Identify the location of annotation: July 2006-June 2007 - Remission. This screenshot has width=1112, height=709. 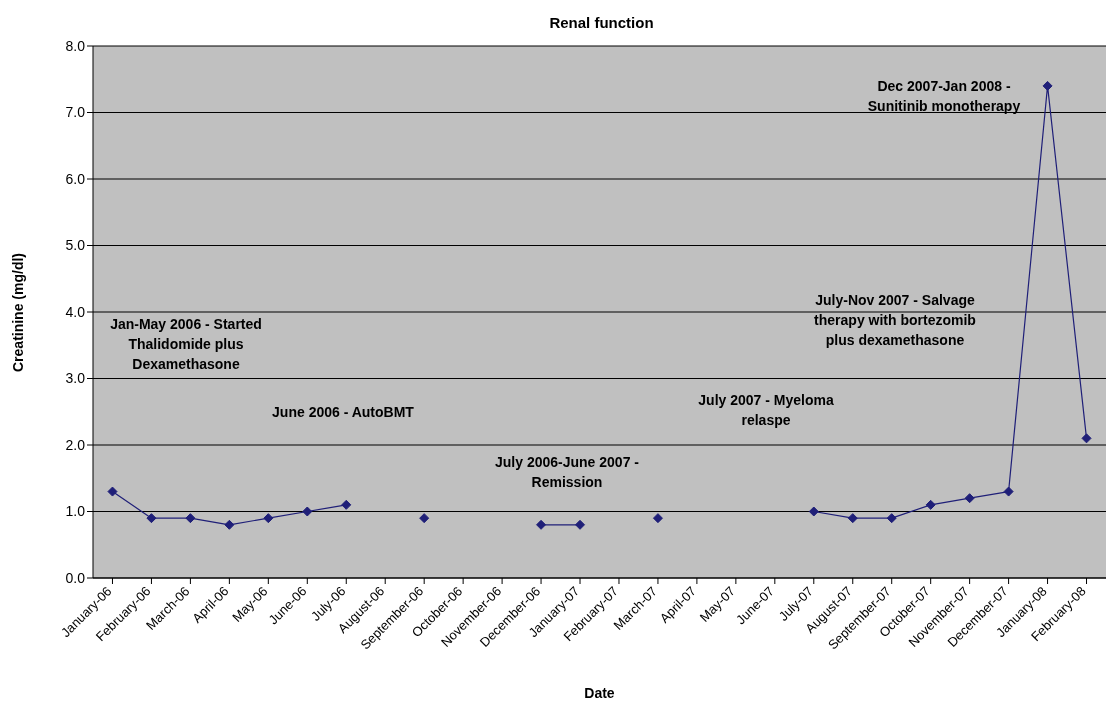
(567, 472).